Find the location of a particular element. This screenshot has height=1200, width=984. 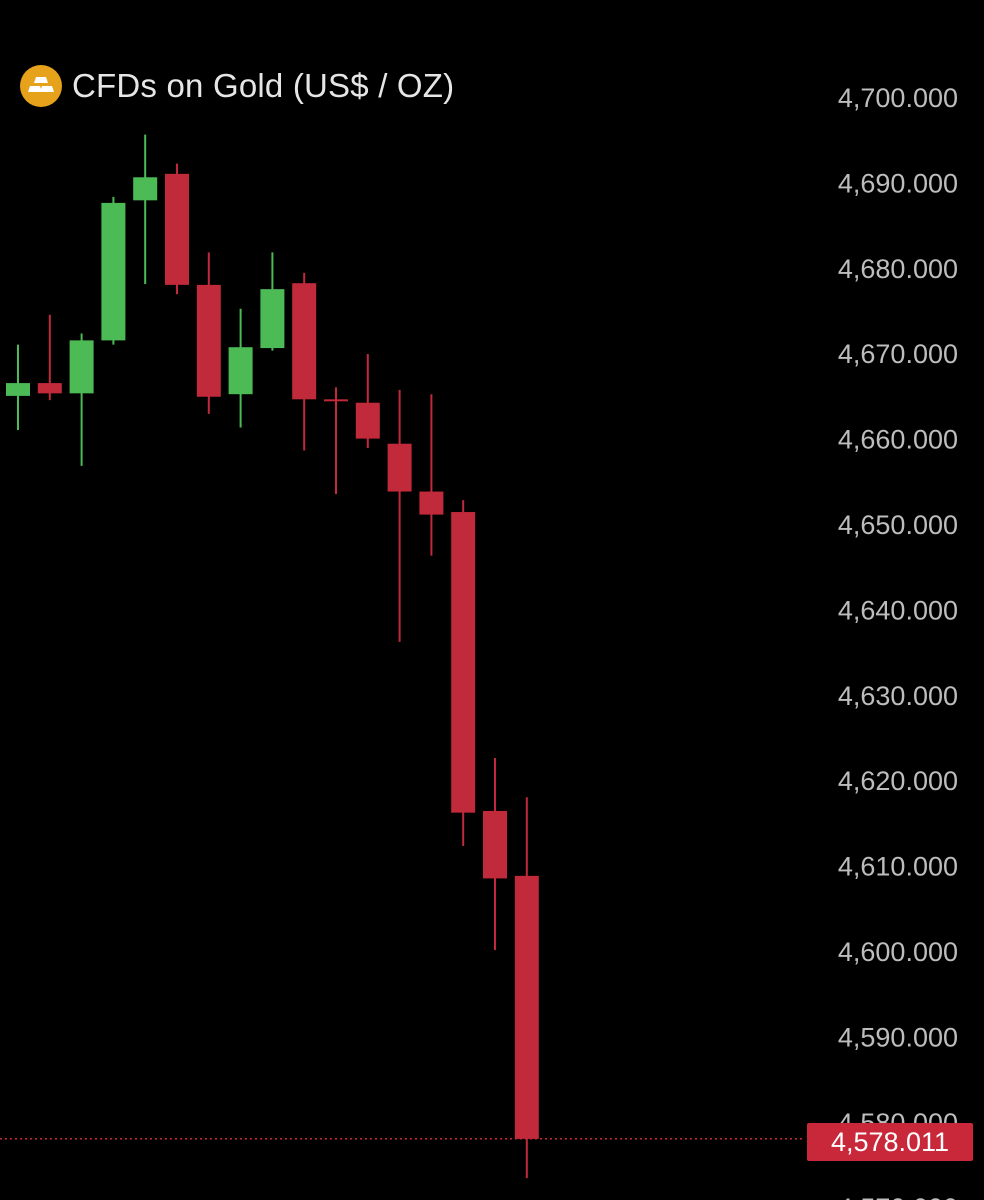

y-tick-label: 4,700.000 is located at coordinates (898, 98).